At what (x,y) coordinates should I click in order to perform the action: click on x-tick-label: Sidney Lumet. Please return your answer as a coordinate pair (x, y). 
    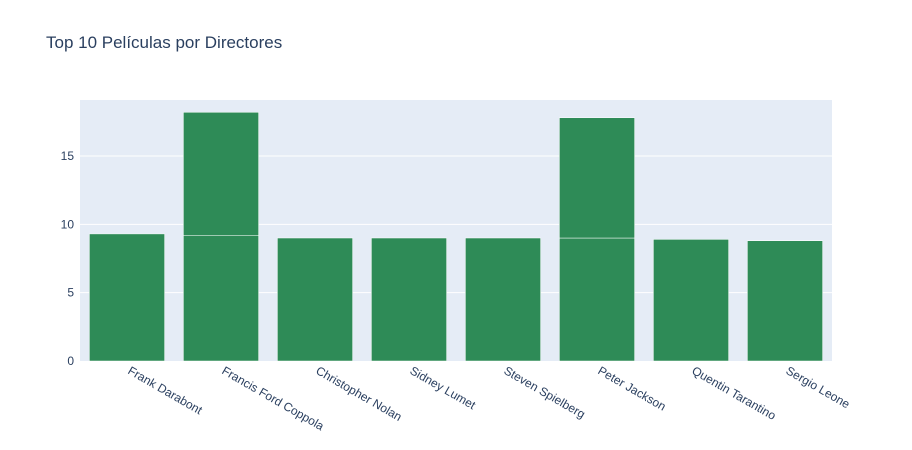
    Looking at the image, I should click on (443, 387).